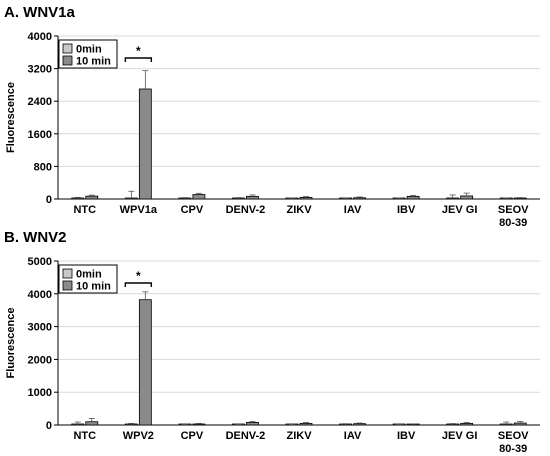 This screenshot has height=456, width=550. I want to click on y-tick-label: 5000, so click(40, 262).